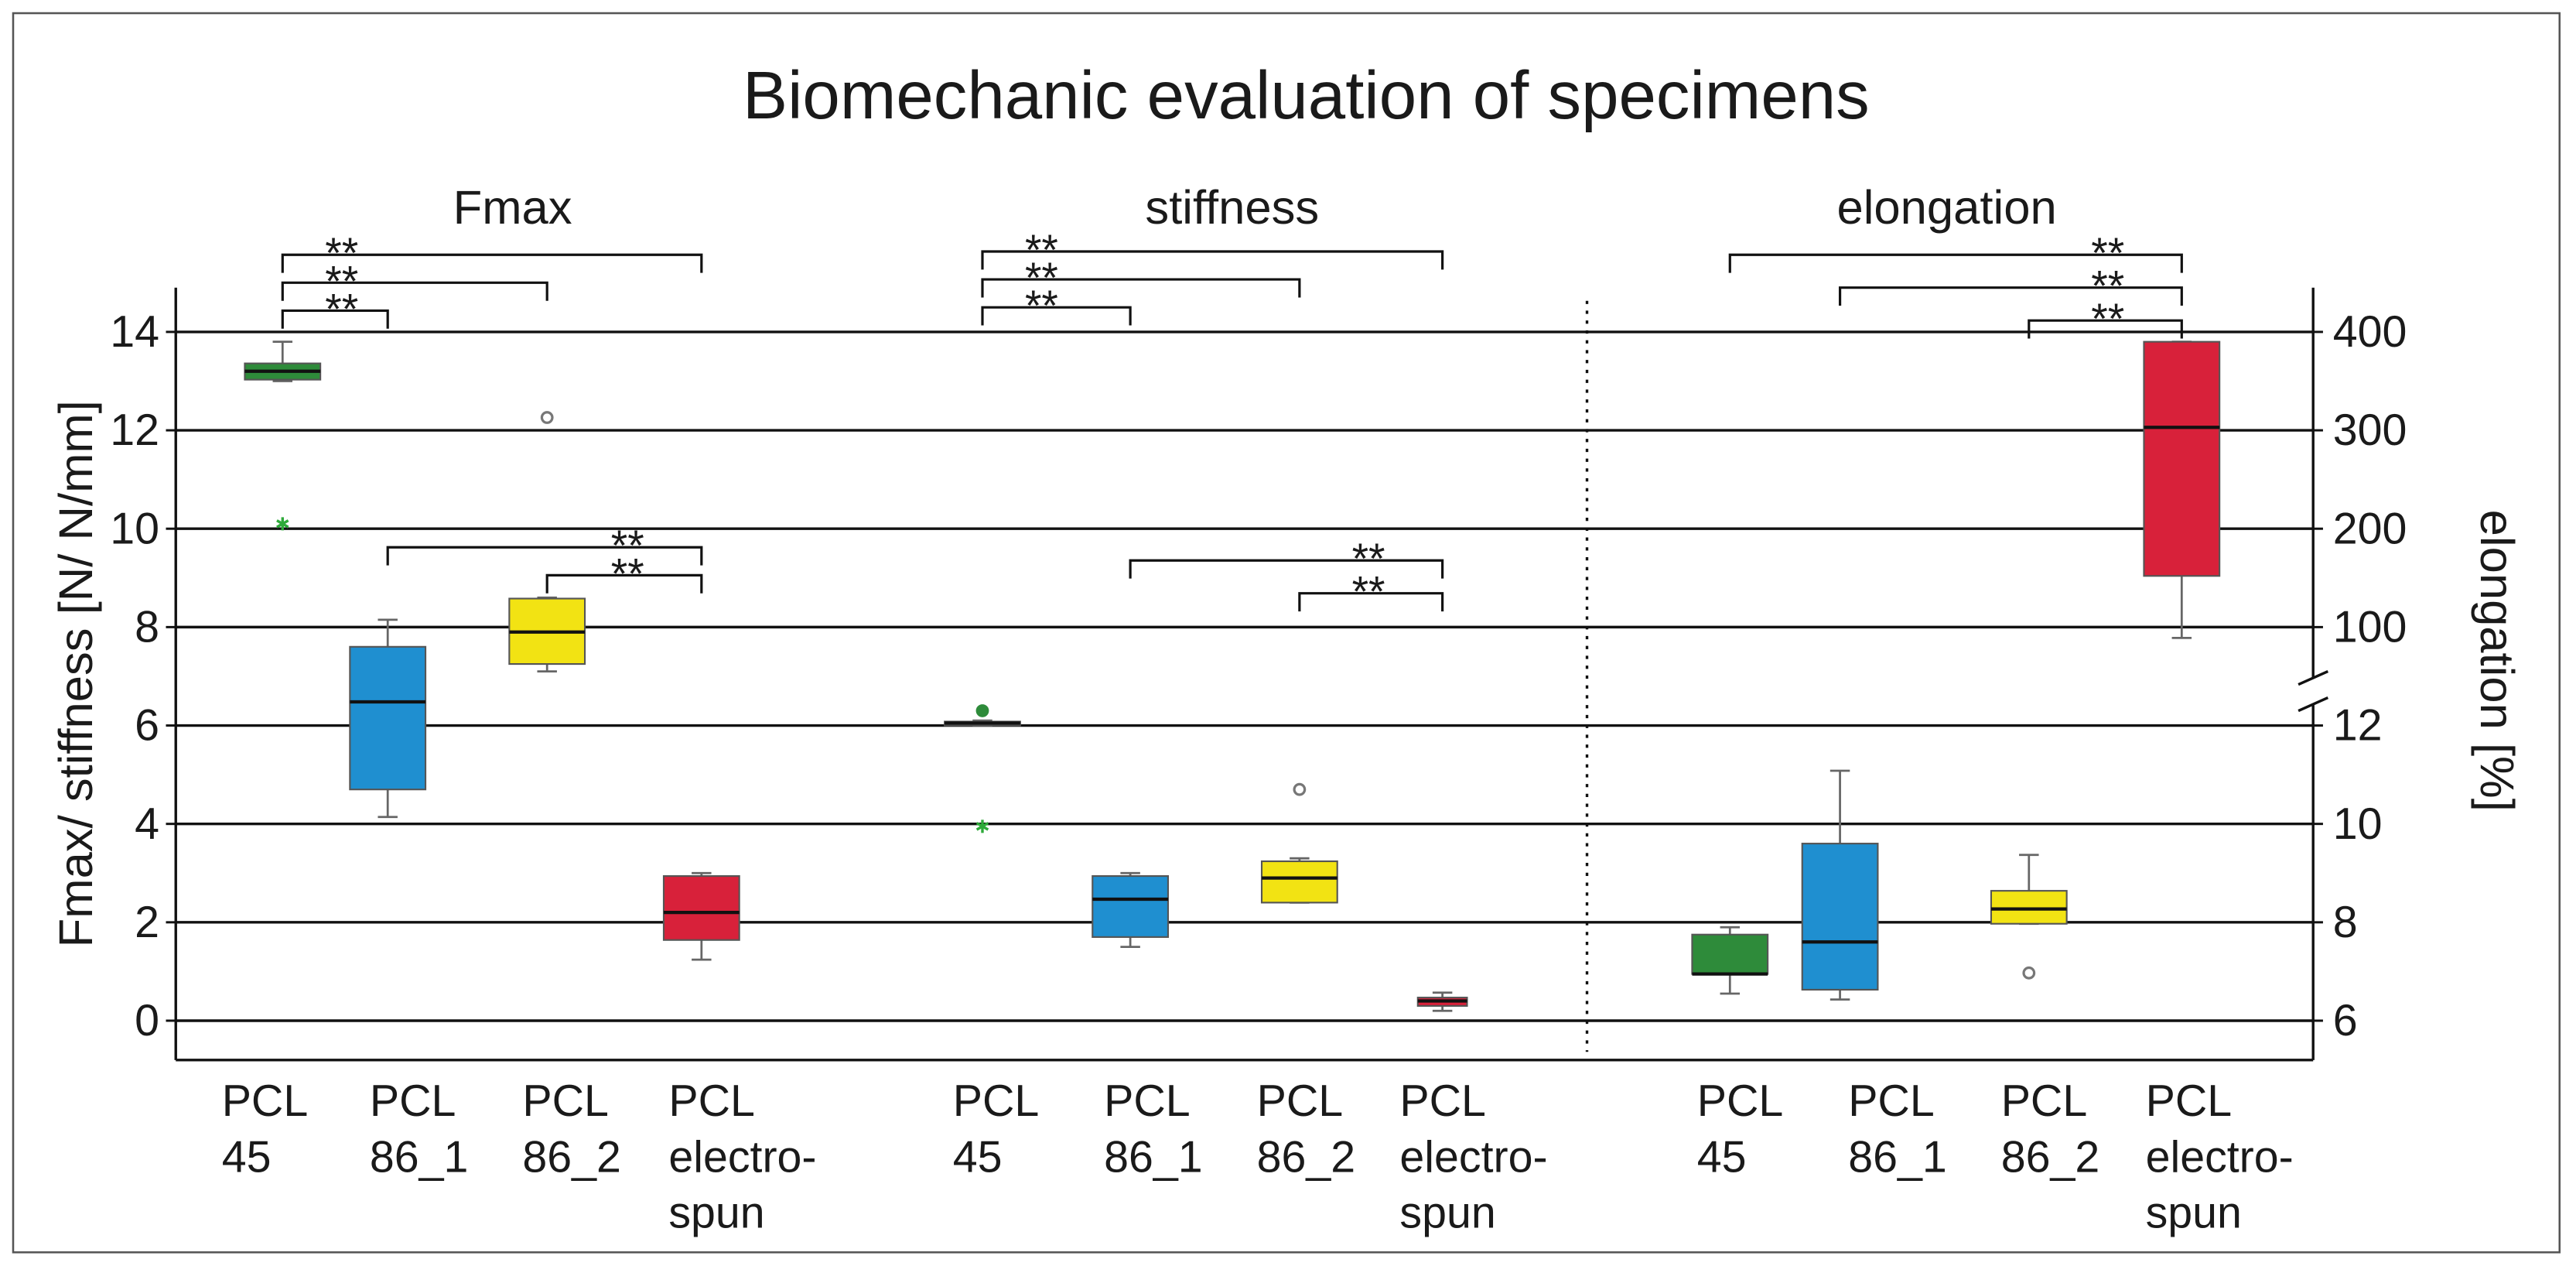  Describe the element at coordinates (134, 529) in the screenshot. I see `y-tick-label: 10` at that location.